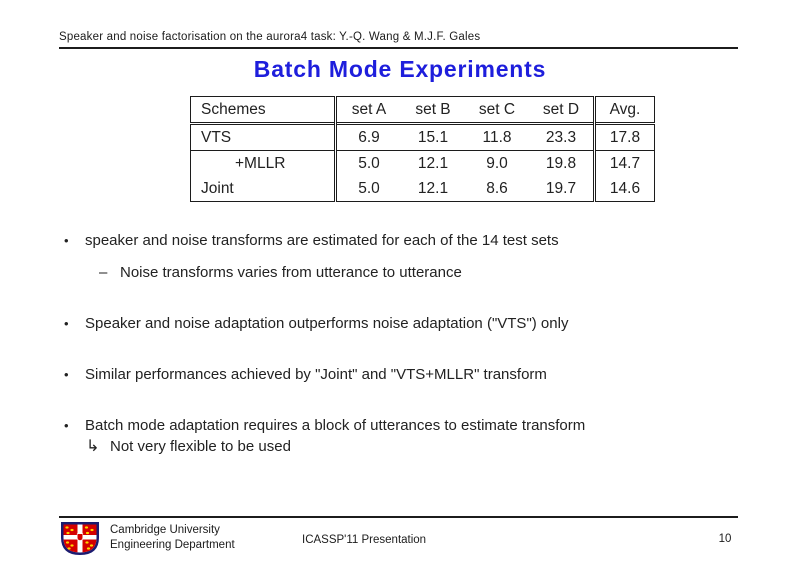 The height and width of the screenshot is (565, 800). Describe the element at coordinates (624, 110) in the screenshot. I see `column-header-avg: Avg.` at that location.